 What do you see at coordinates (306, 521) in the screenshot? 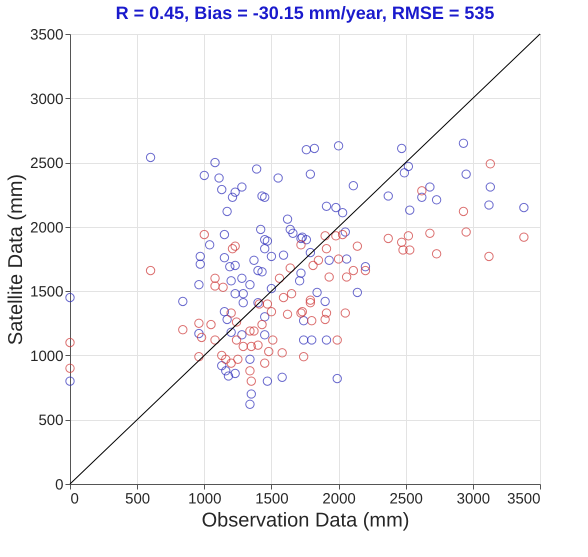
I see `x-axis-title: Observation Data (mm)` at bounding box center [306, 521].